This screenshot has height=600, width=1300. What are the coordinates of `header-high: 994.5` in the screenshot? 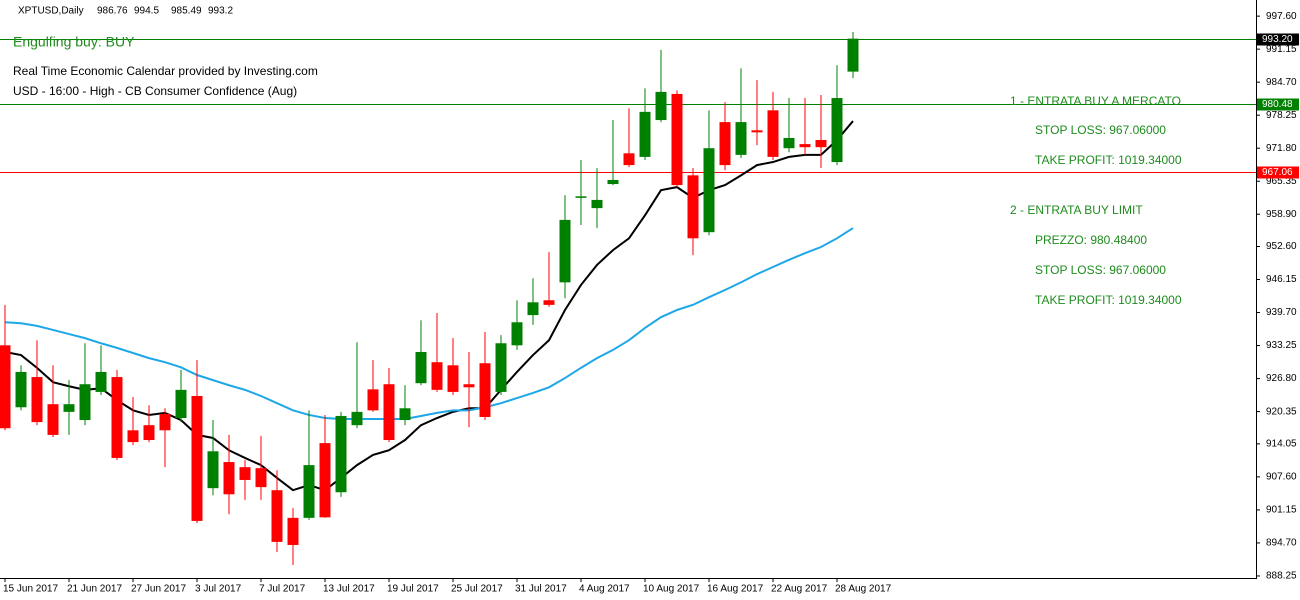 It's located at (146, 11).